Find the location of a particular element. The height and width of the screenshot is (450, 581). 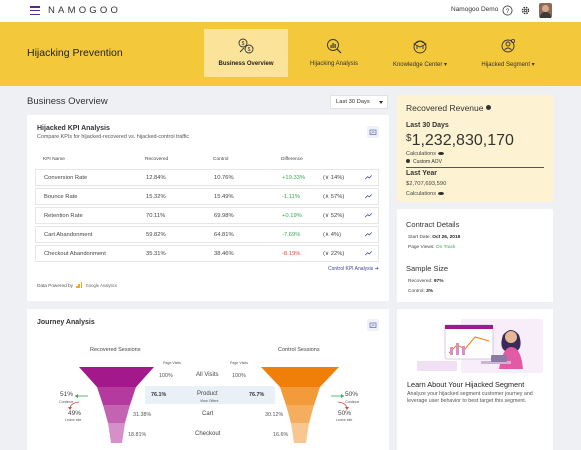

kpi-significance: (∨ 22%) is located at coordinates (334, 254).